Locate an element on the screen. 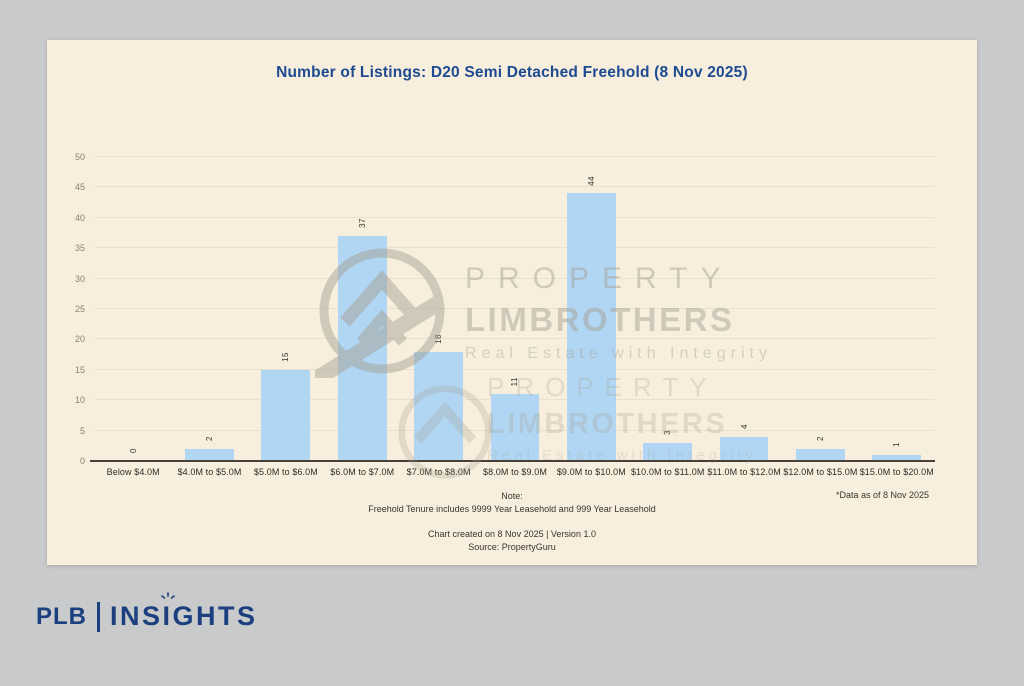 The height and width of the screenshot is (686, 1024). y-tick-30: 30 is located at coordinates (79, 278).